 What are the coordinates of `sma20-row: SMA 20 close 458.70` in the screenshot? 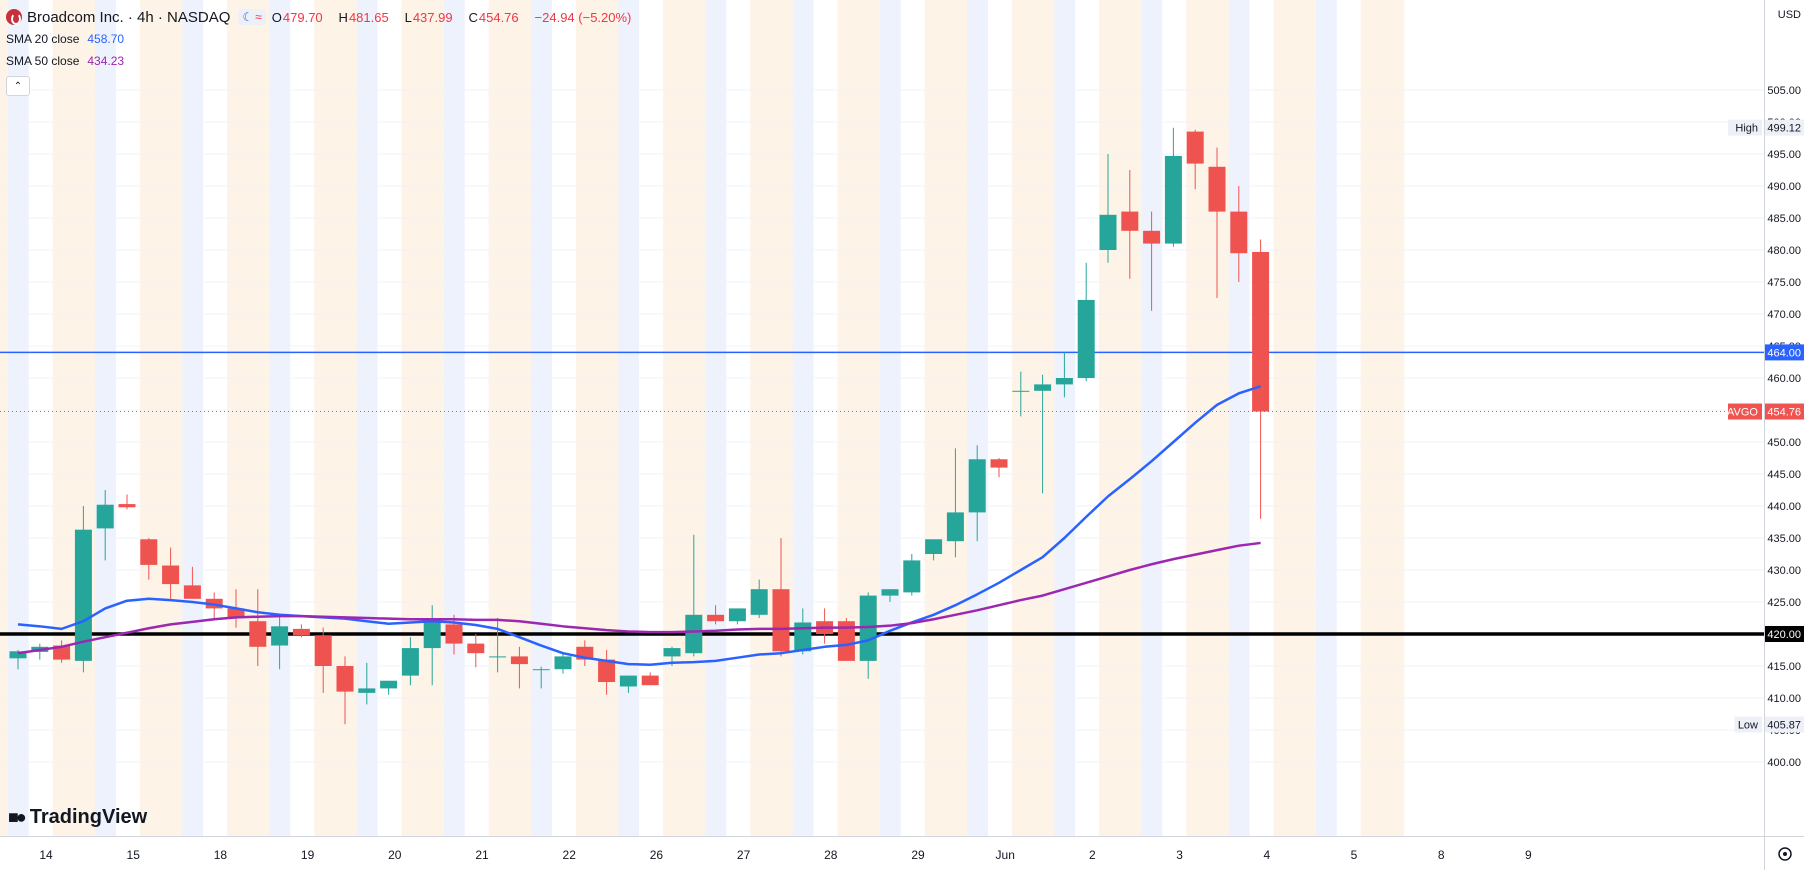 It's located at (321, 39).